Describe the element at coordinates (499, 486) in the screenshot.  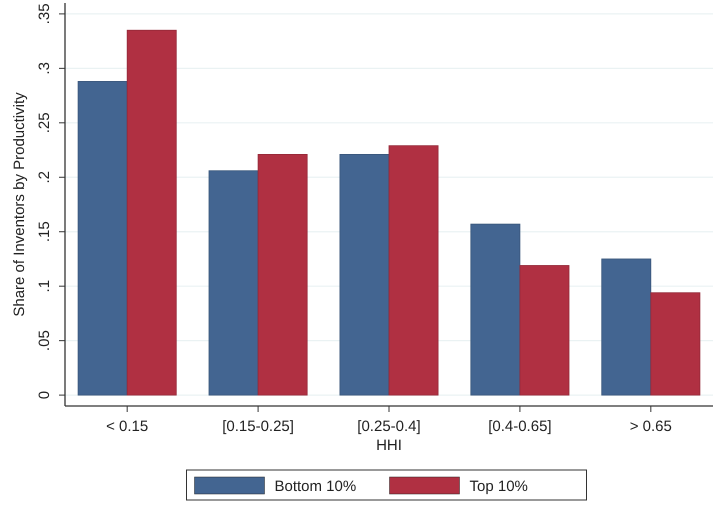
I see `legend-label: Top 10%` at that location.